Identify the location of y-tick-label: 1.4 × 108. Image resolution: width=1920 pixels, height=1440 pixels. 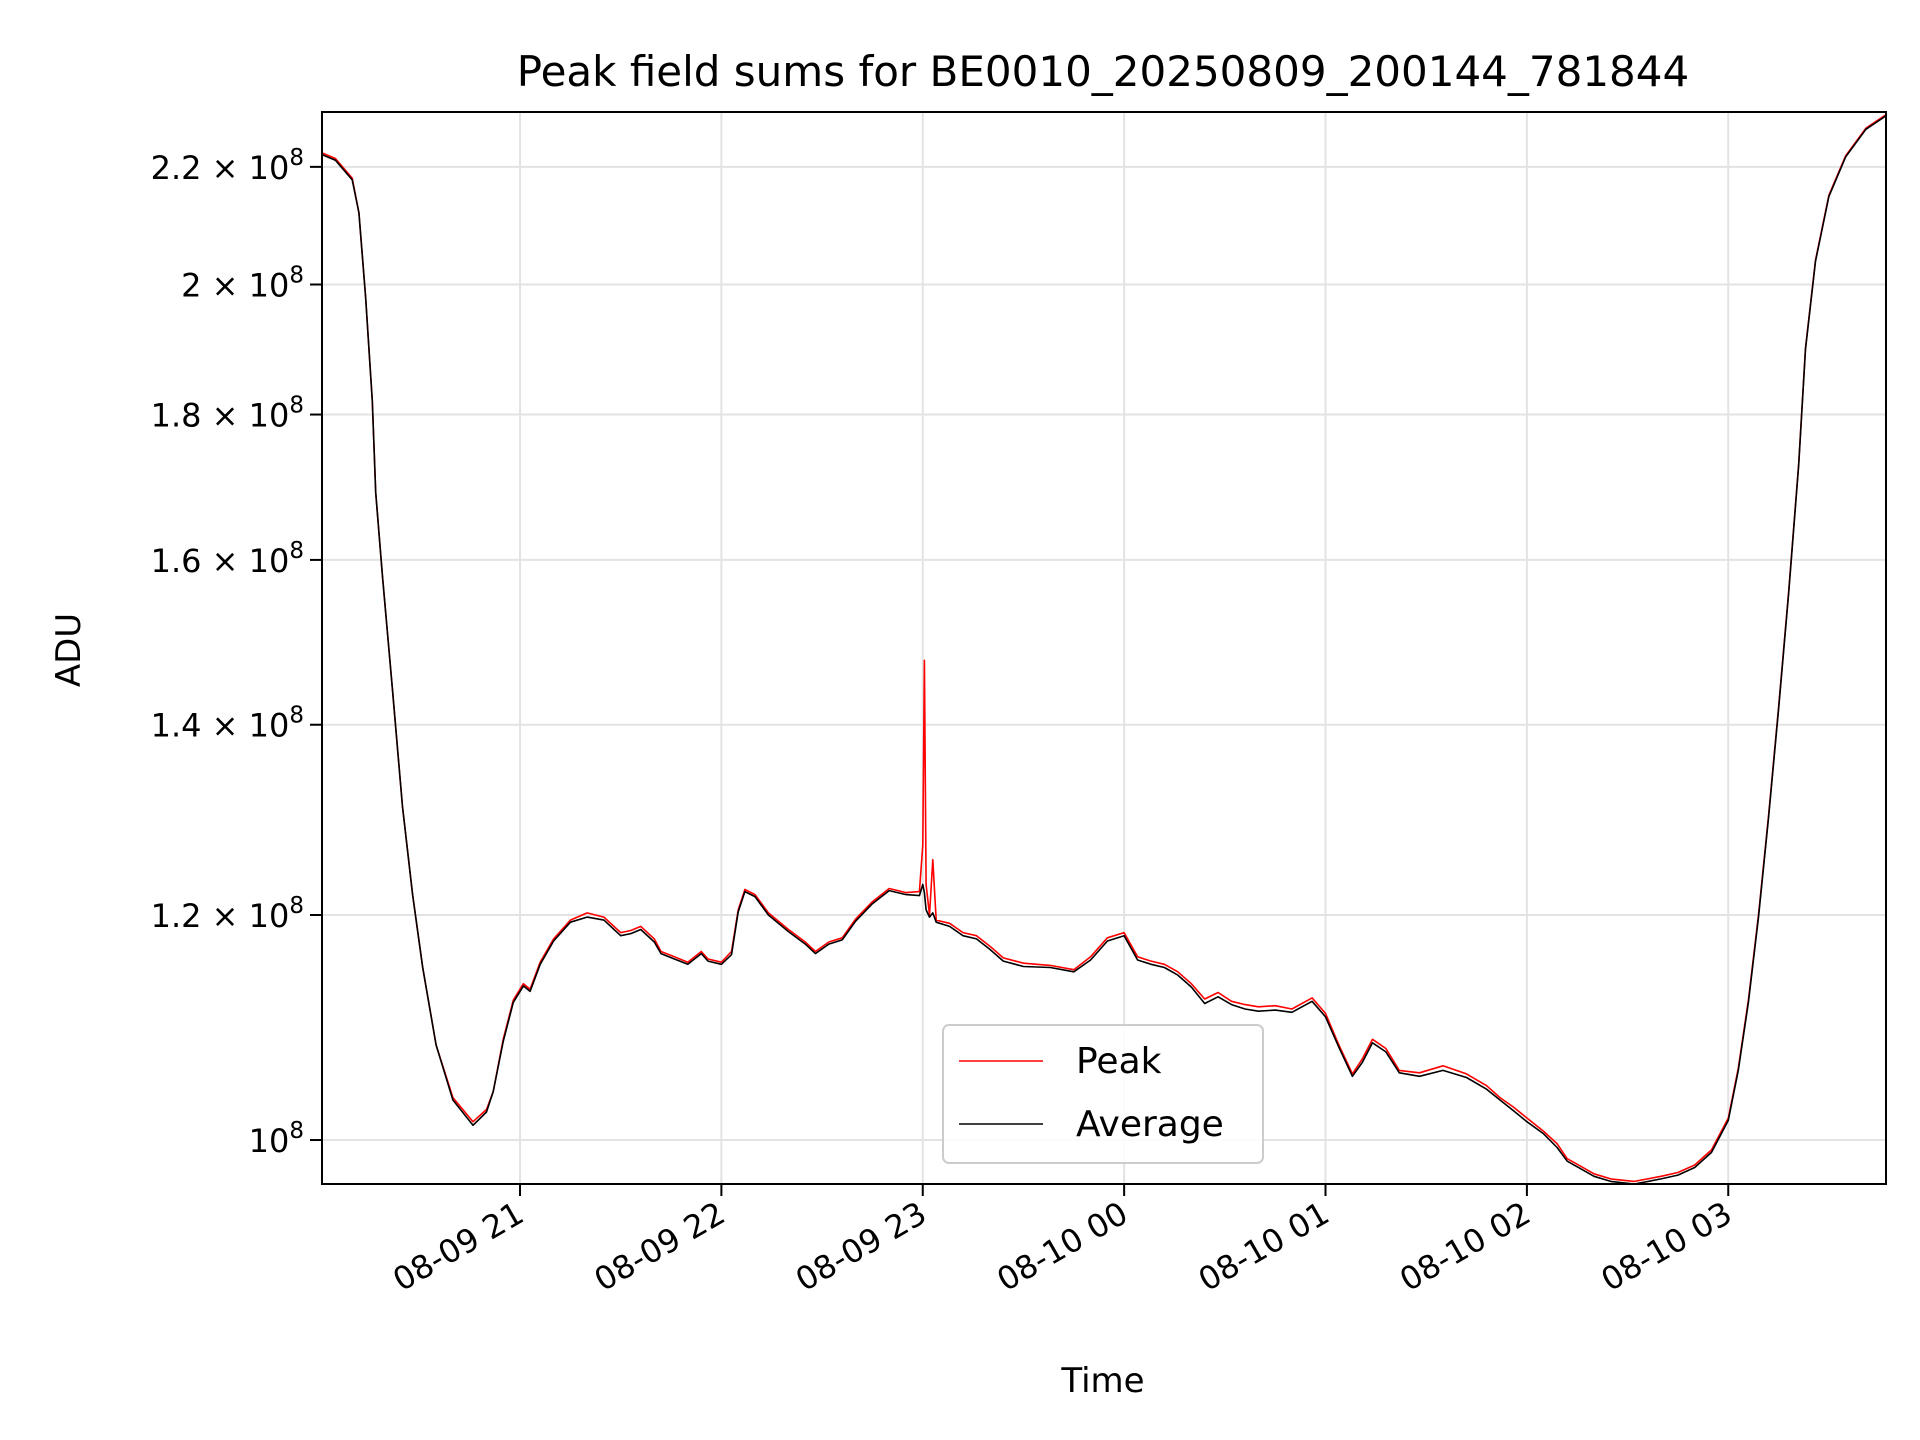
(227, 724).